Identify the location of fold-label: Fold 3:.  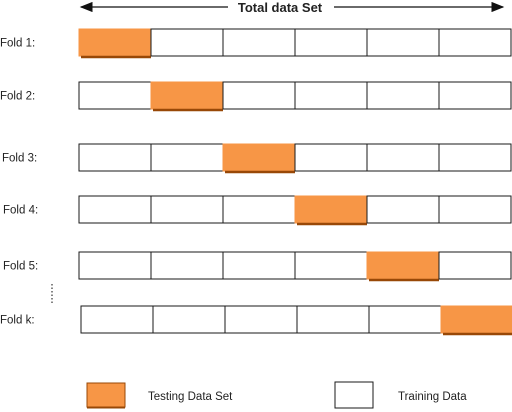
(19, 159).